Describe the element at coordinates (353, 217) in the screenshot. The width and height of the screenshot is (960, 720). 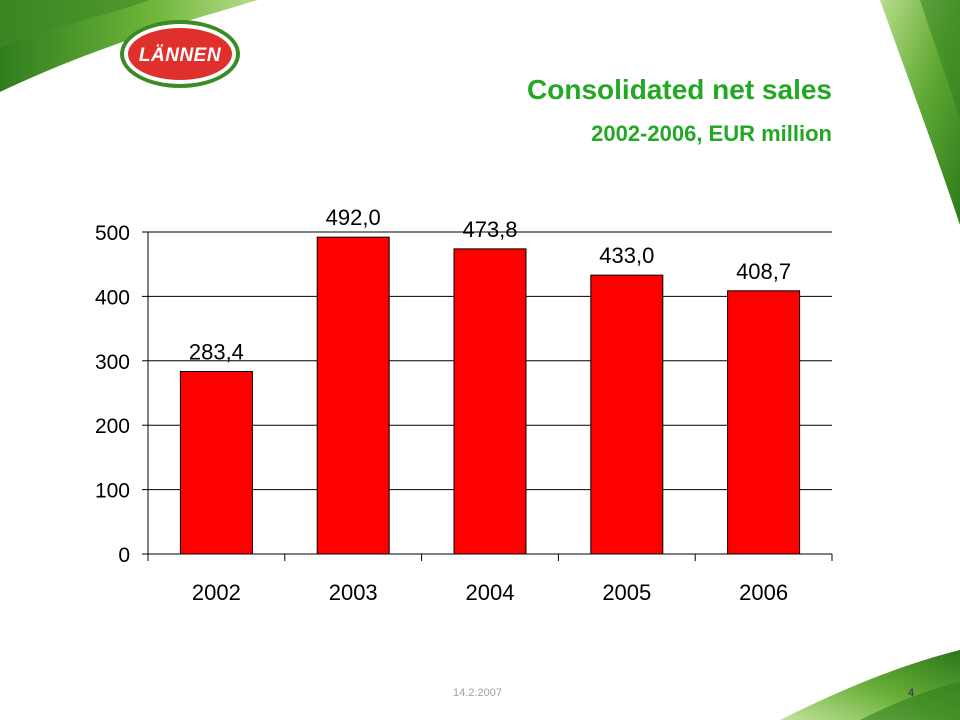
I see `data-label: 492,0` at that location.